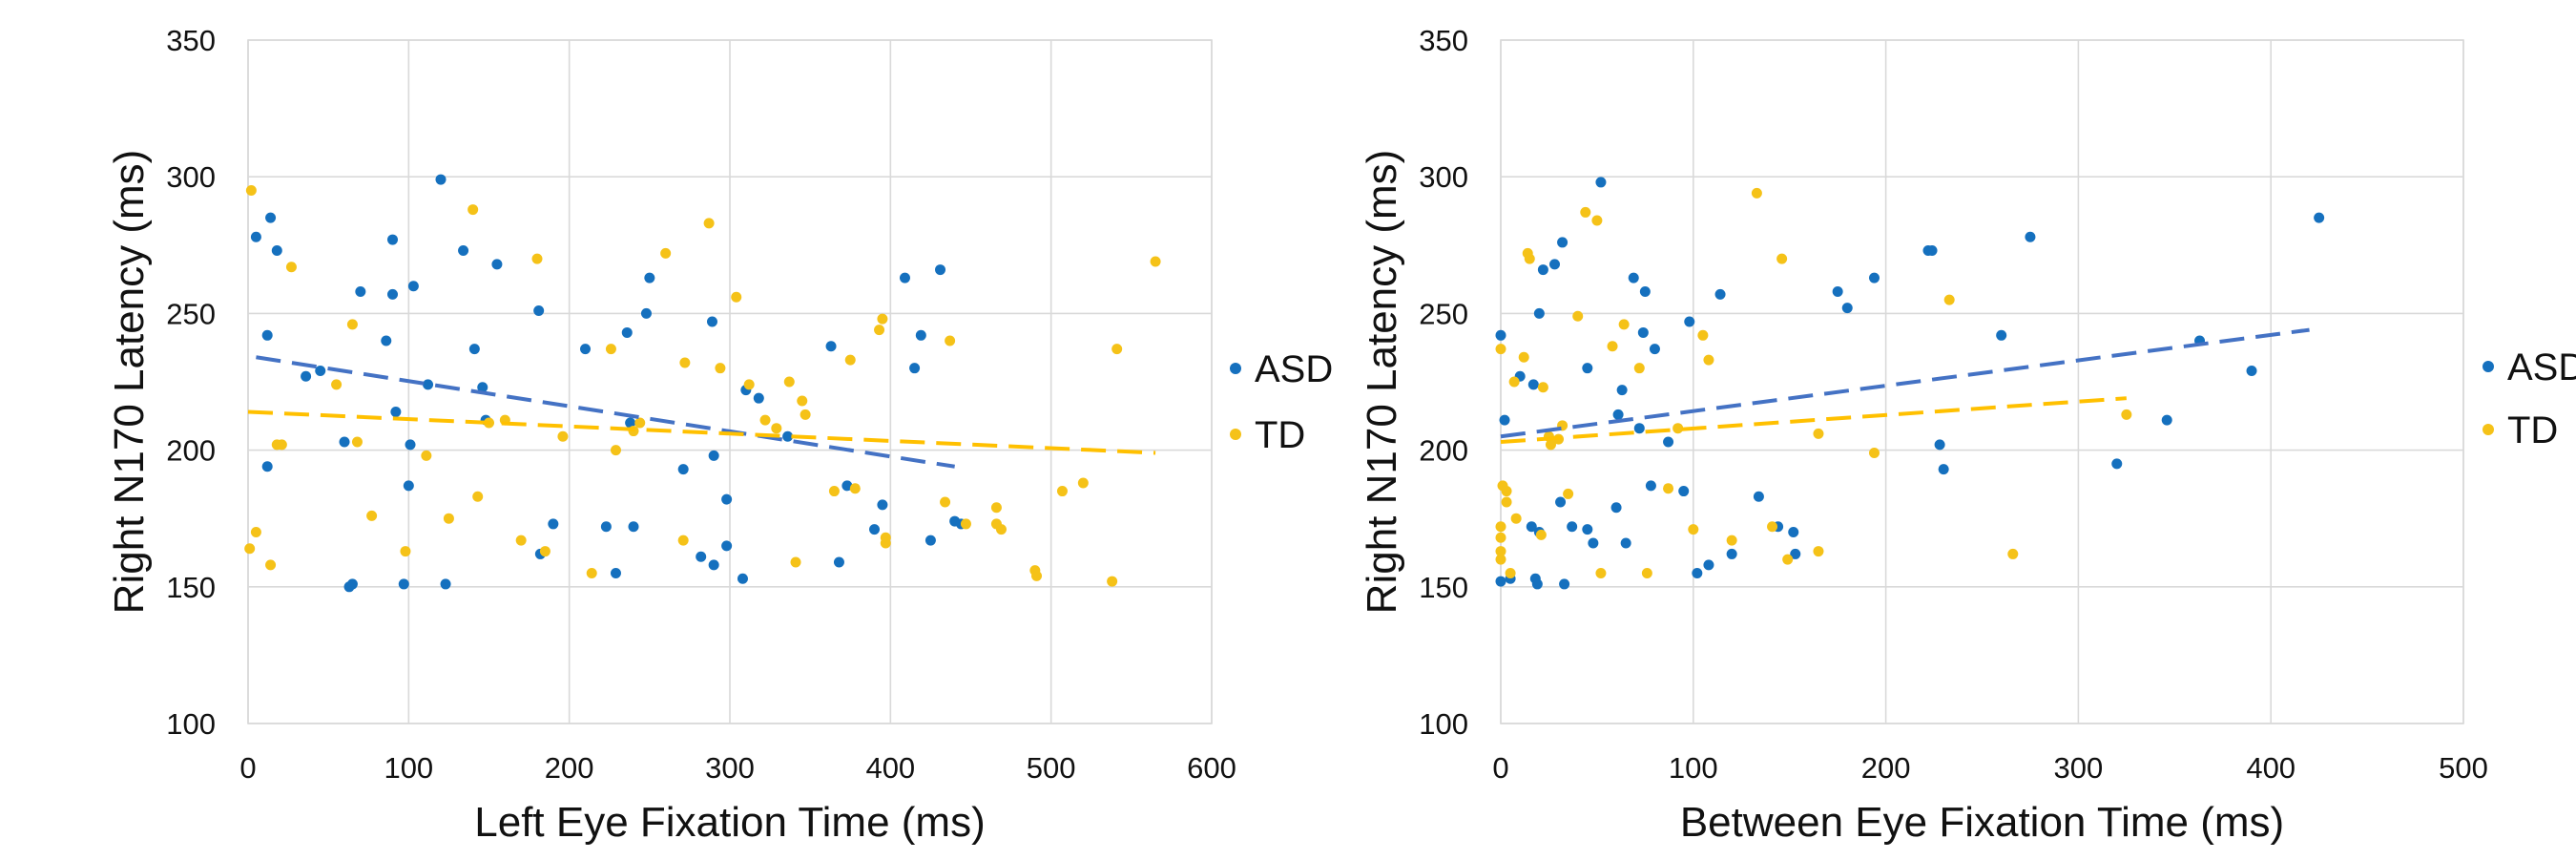  What do you see at coordinates (191, 41) in the screenshot?
I see `y-tick-label: 350` at bounding box center [191, 41].